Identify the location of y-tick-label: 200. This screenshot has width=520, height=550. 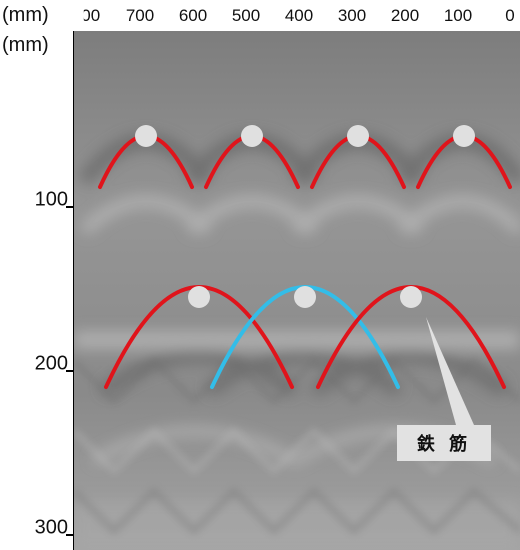
(51, 363).